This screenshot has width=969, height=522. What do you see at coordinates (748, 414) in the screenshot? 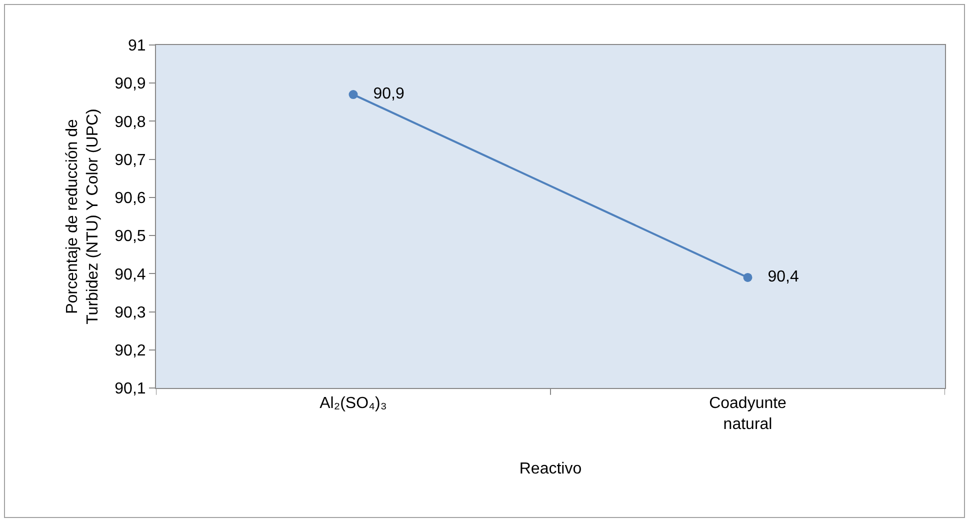
I see `x-tick-label: Coadyunte natural` at bounding box center [748, 414].